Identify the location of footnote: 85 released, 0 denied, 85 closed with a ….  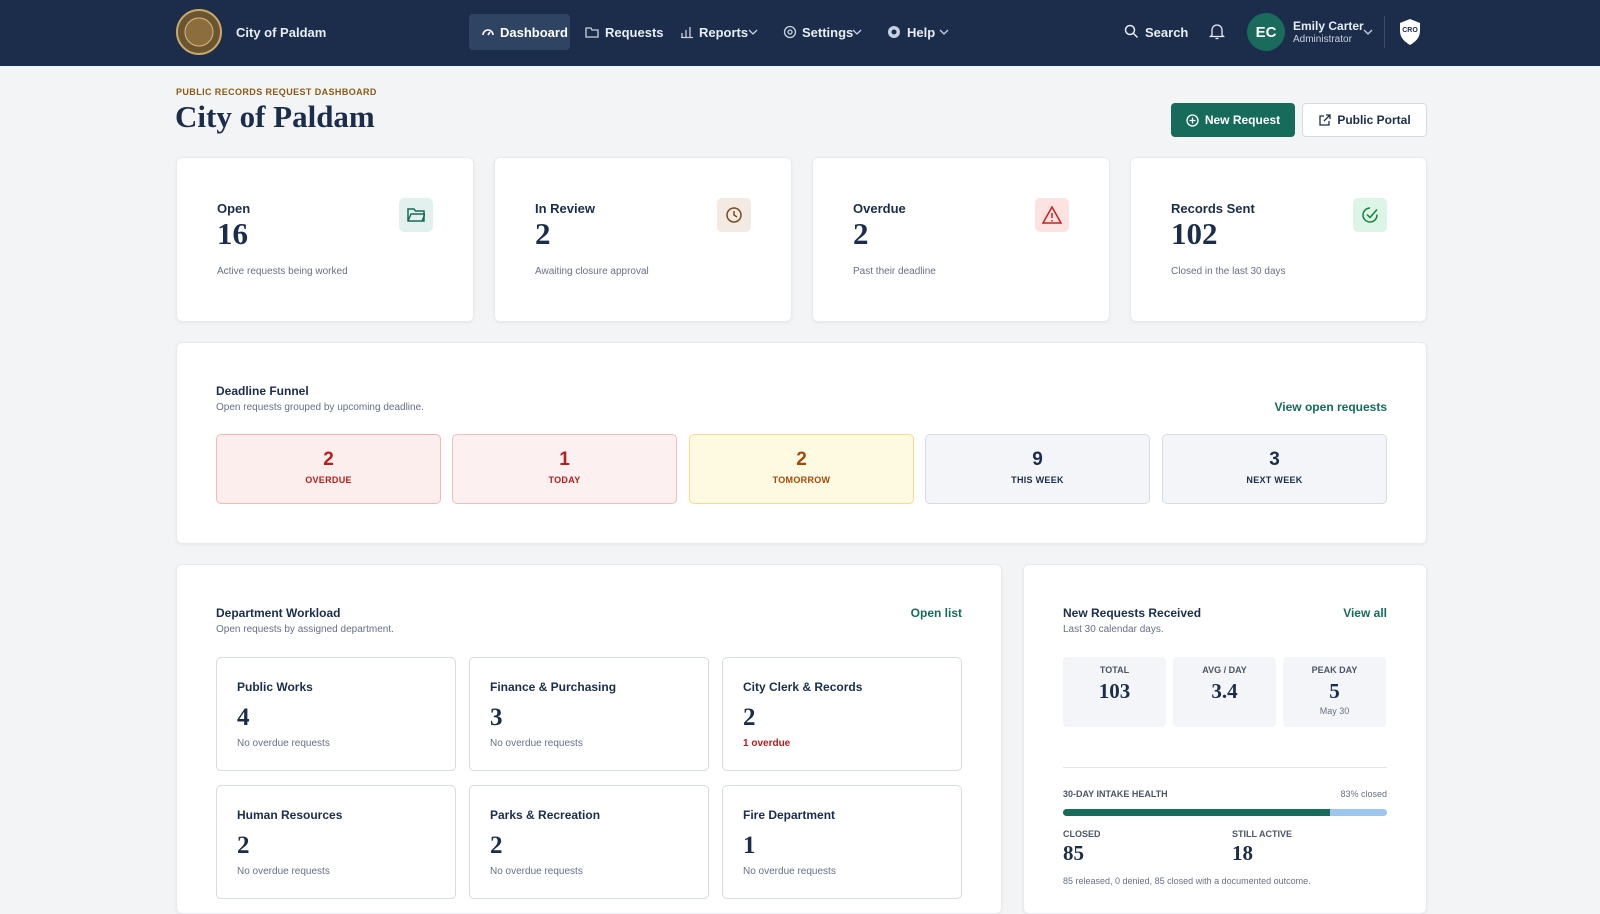
(1187, 881).